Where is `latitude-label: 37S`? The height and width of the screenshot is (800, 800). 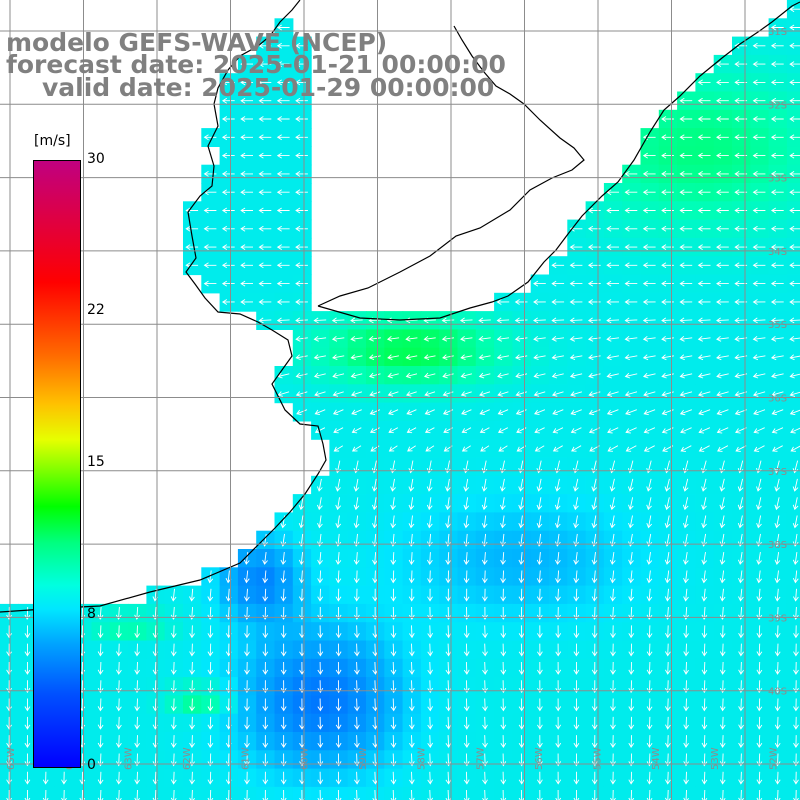
latitude-label: 37S is located at coordinates (777, 472).